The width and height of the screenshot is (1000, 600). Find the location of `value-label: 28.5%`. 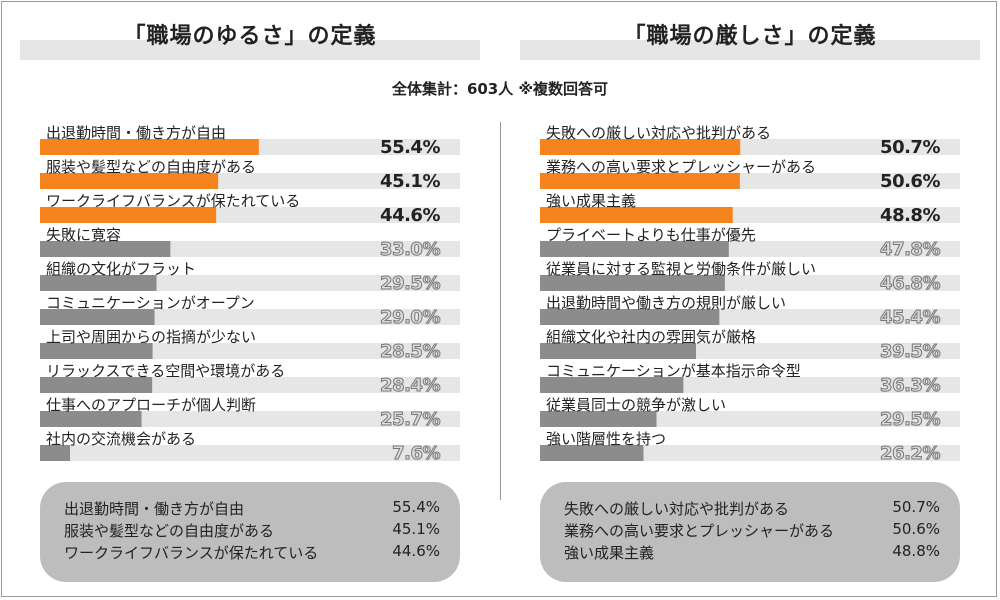

value-label: 28.5% is located at coordinates (410, 351).